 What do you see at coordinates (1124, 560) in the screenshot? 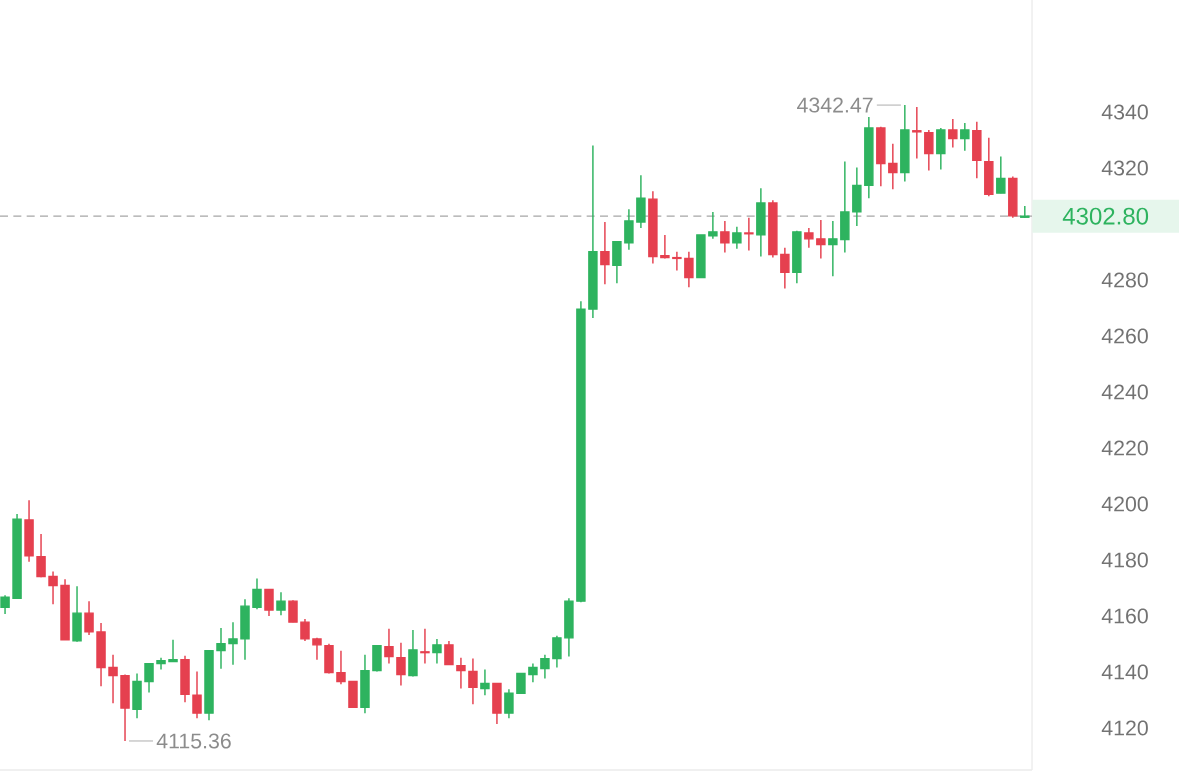
I see `y-tick-label: 4180` at bounding box center [1124, 560].